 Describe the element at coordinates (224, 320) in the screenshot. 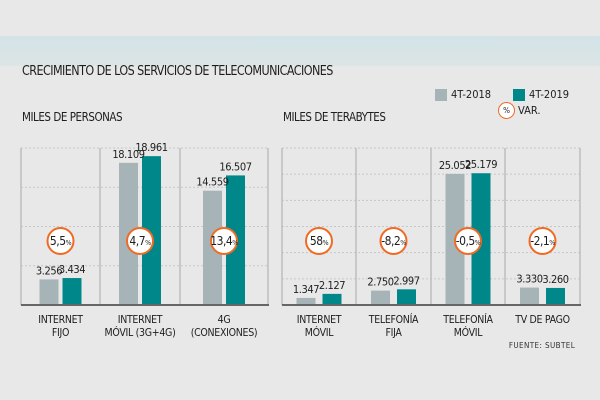

I see `category-label: 4G` at that location.